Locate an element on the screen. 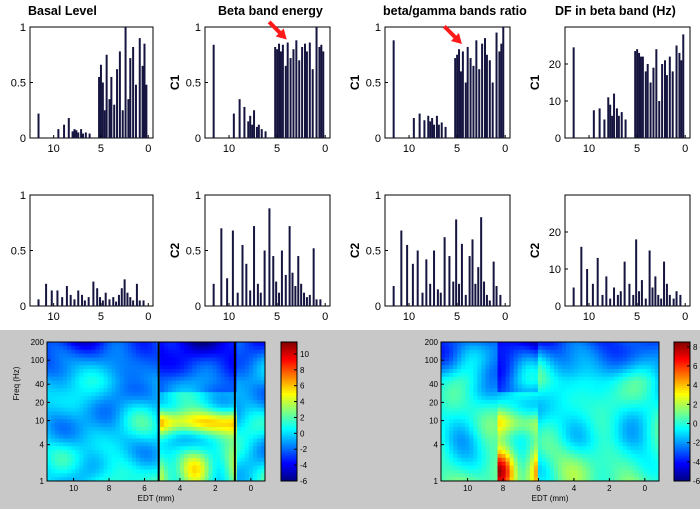  bar-panel-ratio-c1: 0 0.5 1 10 5 0 C1 is located at coordinates (429, 88).